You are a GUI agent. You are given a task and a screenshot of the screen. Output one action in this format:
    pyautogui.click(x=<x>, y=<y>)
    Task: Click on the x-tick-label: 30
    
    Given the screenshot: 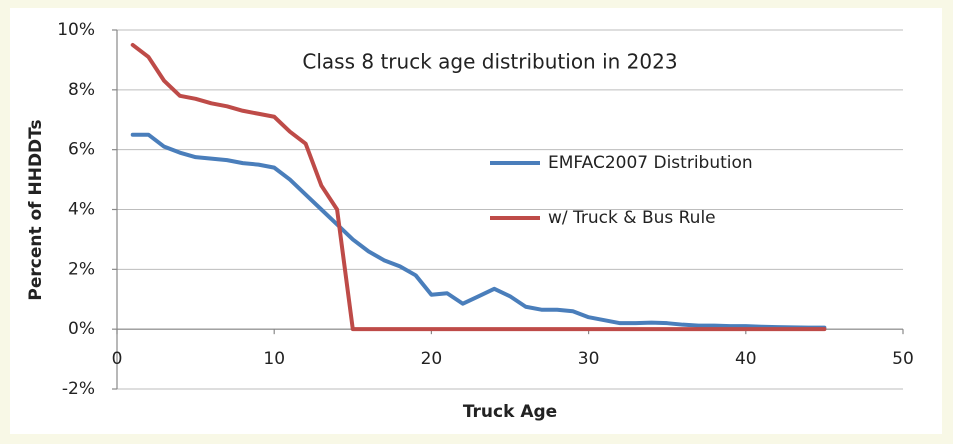 What is the action you would take?
    pyautogui.click(x=589, y=359)
    